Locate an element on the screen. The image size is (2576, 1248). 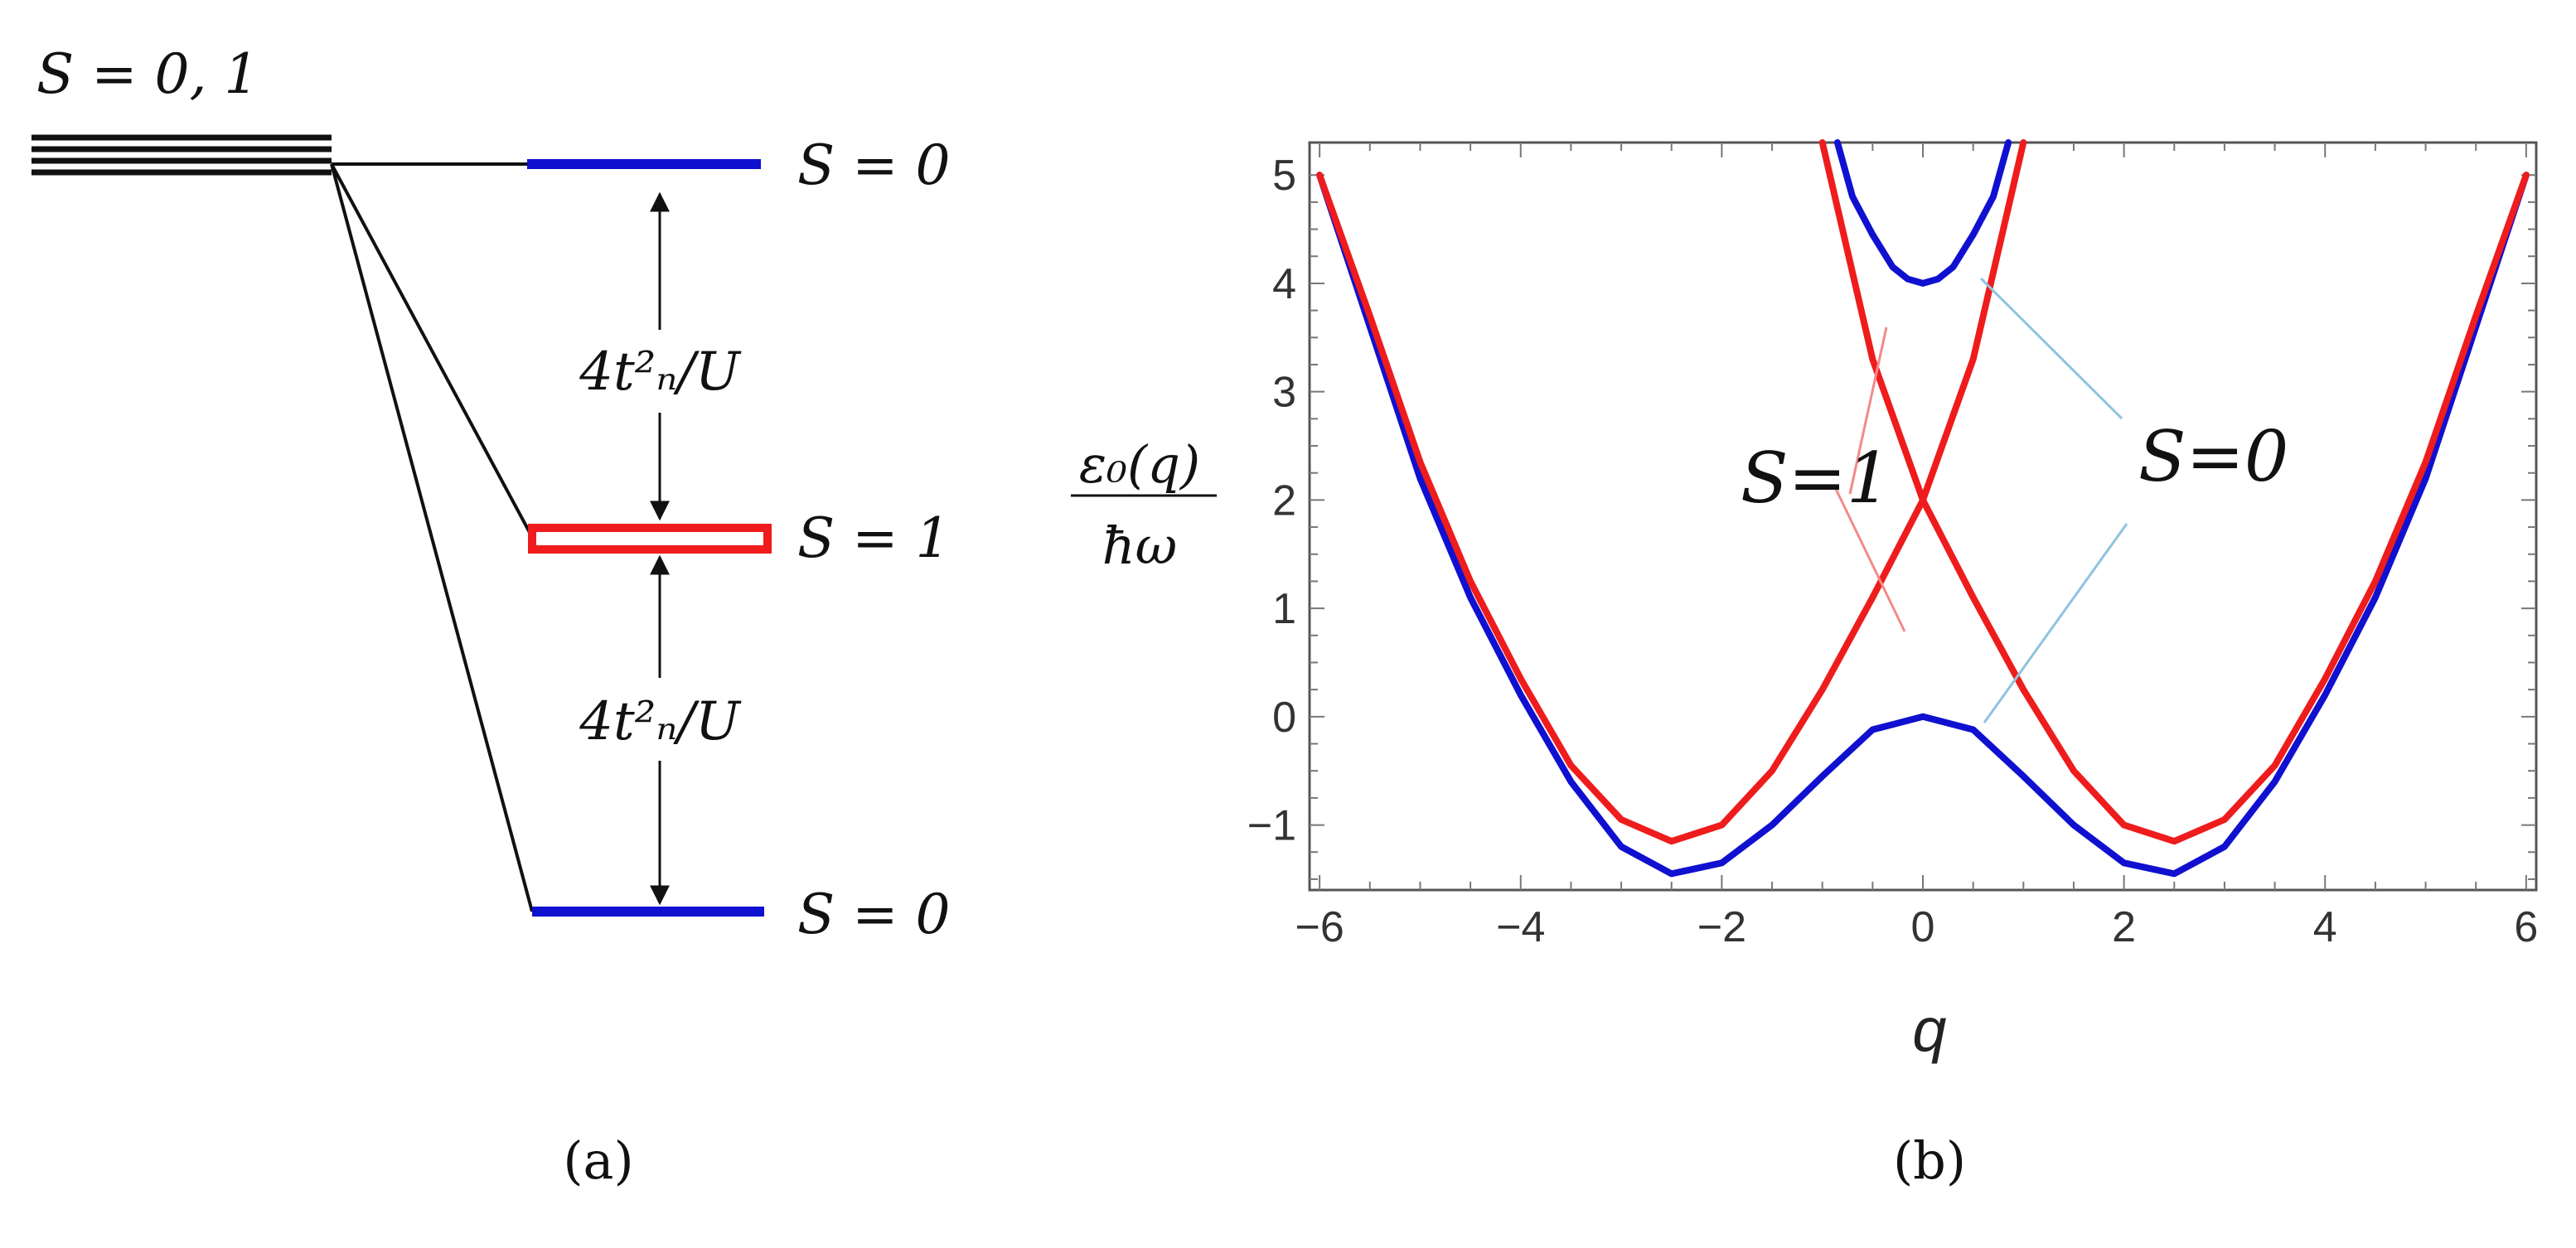
x-tick-label: −4 is located at coordinates (1520, 927).